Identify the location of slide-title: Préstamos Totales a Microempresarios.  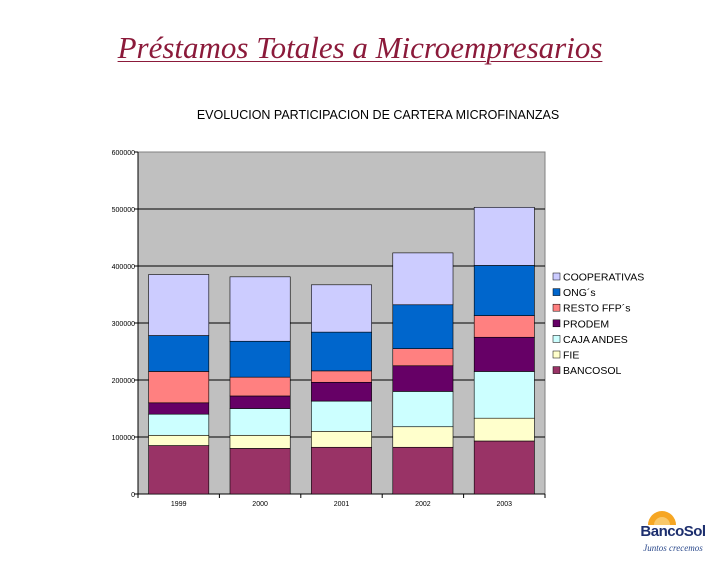
(360, 47).